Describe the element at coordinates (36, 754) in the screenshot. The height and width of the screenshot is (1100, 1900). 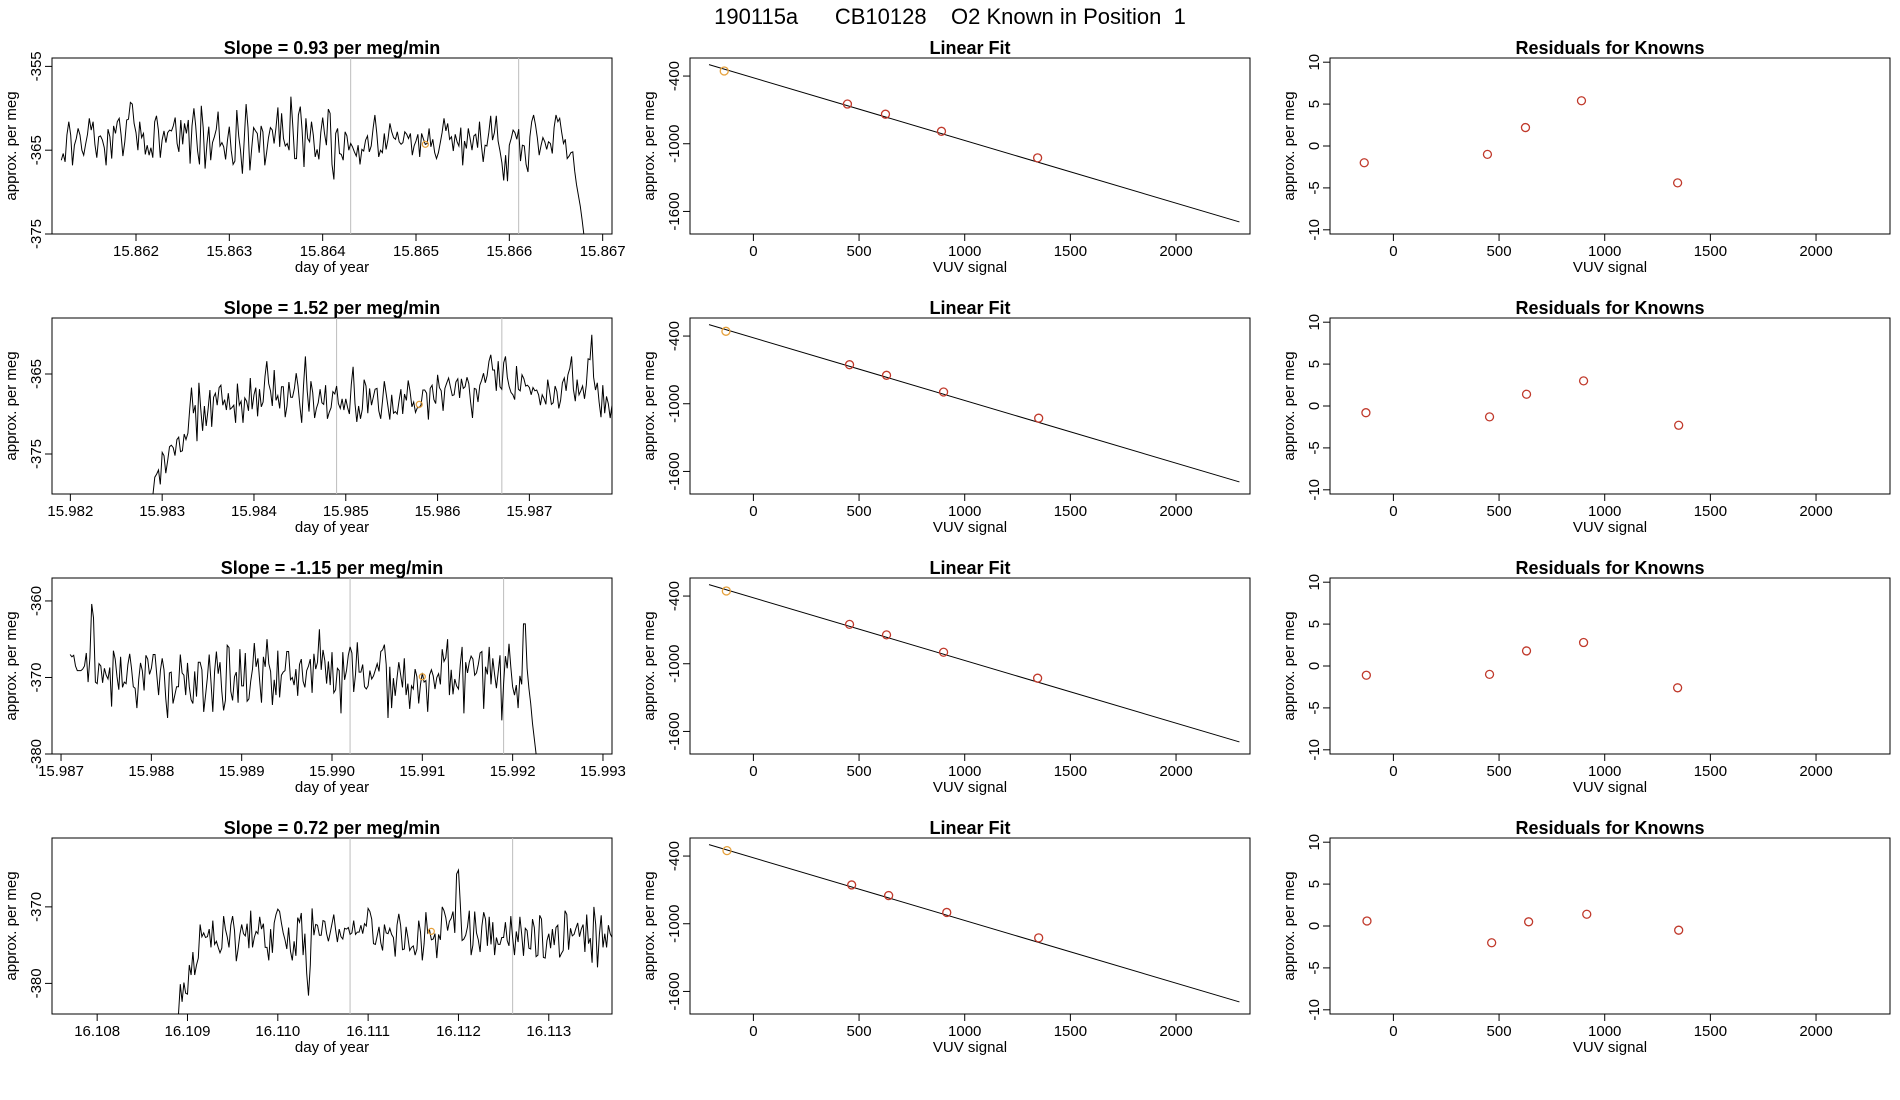
I see `y-tick-label: -380` at that location.